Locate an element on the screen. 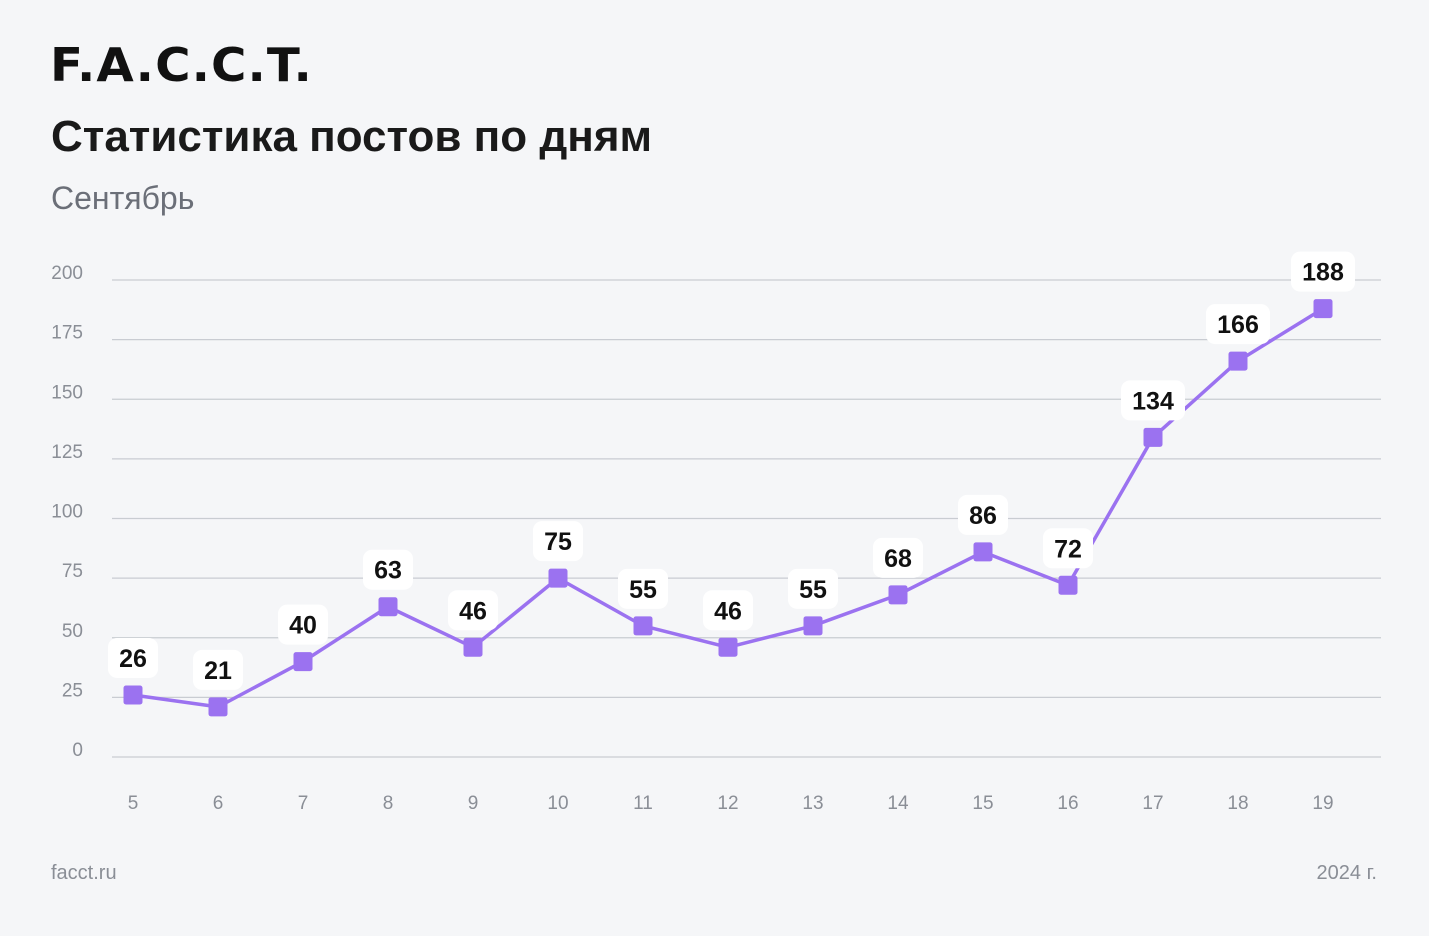 The width and height of the screenshot is (1429, 936). x-axis-ticks: 5 6 7 8 9 10 11 12 13 14 15 16 17 18 19 is located at coordinates (731, 803).